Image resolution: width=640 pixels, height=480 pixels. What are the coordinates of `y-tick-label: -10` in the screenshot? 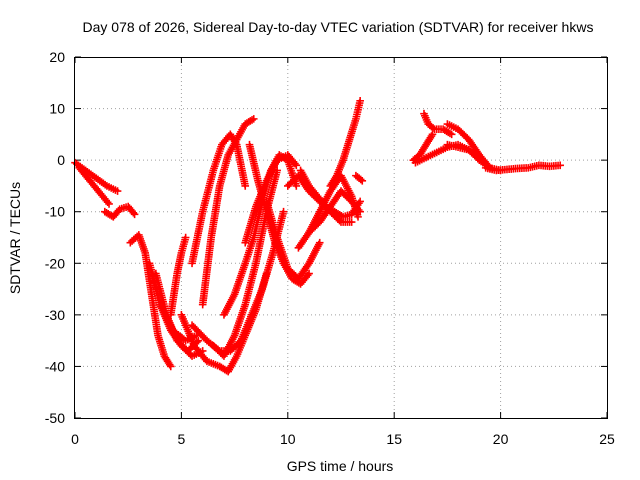 It's located at (55, 212).